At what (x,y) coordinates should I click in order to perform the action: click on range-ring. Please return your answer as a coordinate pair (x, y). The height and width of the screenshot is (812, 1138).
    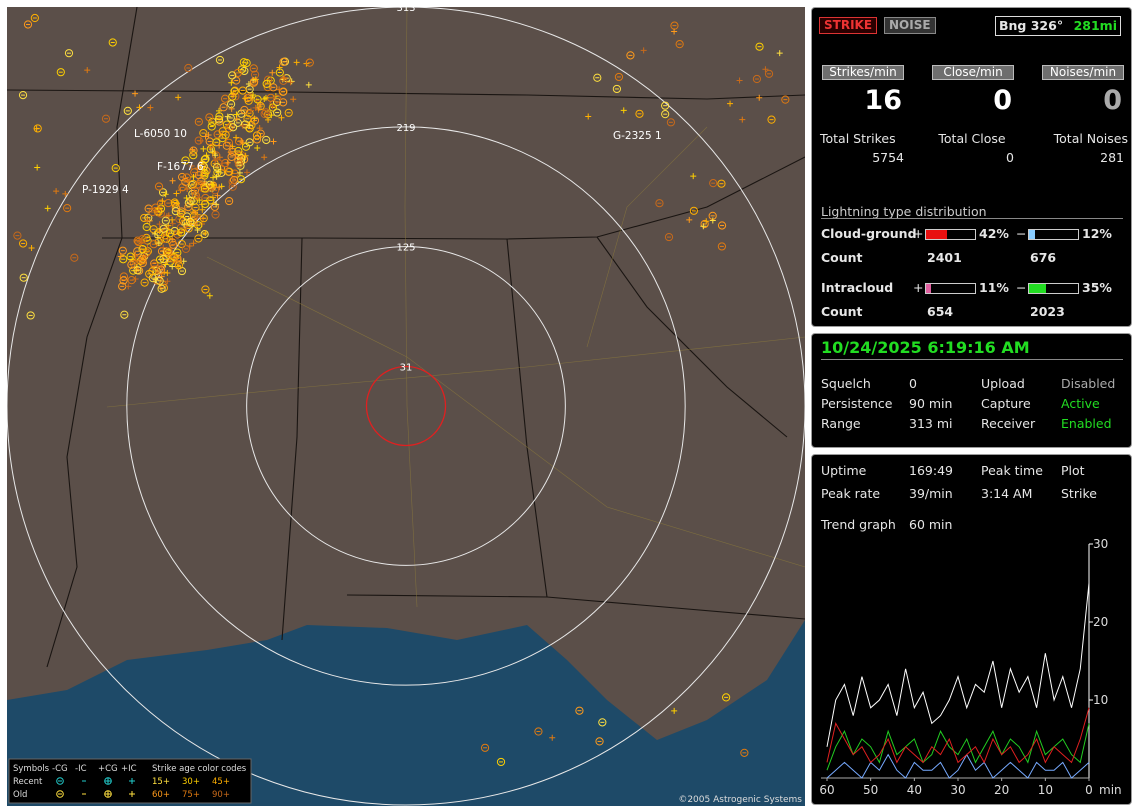
    Looking at the image, I should click on (406, 406).